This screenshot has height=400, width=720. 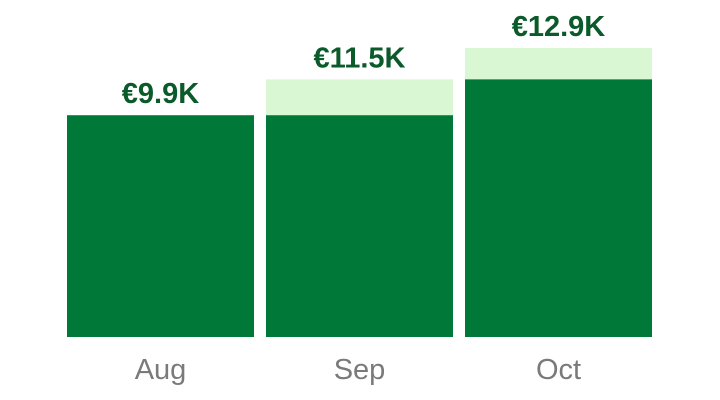 I want to click on category-label-sep: Sep, so click(x=360, y=370).